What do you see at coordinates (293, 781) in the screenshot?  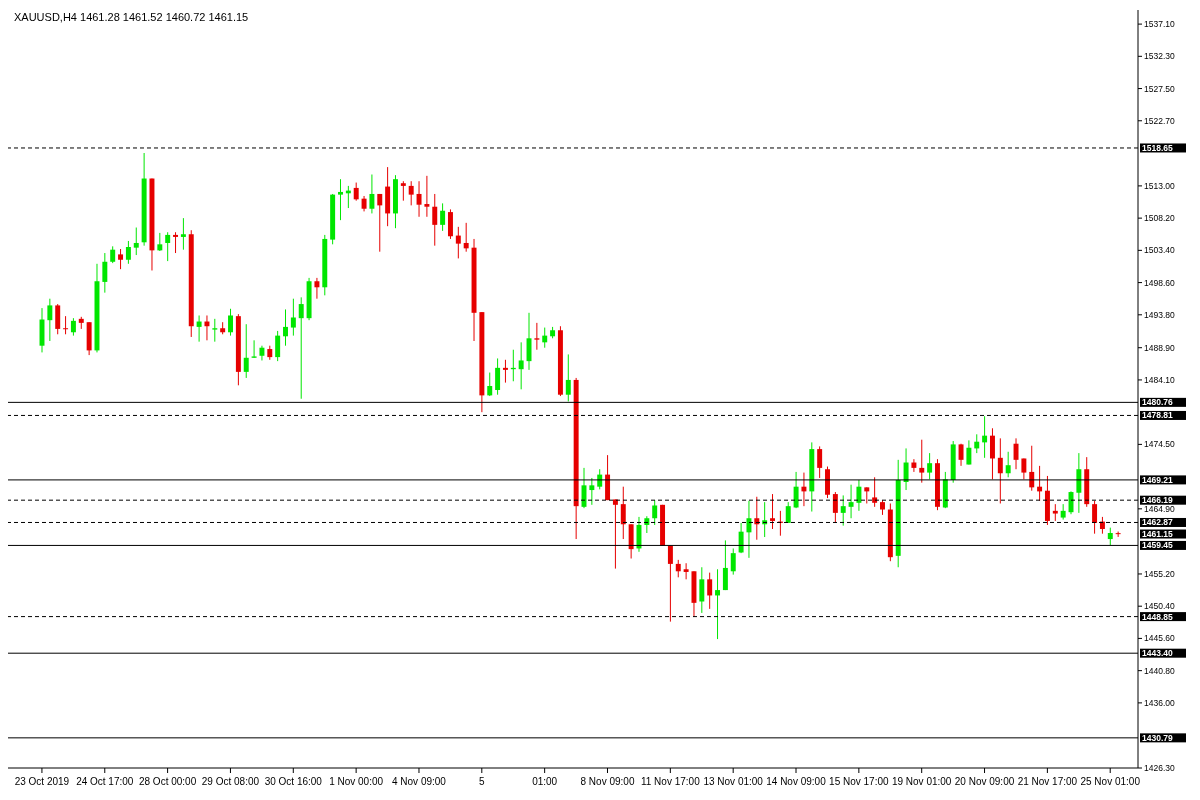 I see `x-tick-label: 30 Oct 16:00` at bounding box center [293, 781].